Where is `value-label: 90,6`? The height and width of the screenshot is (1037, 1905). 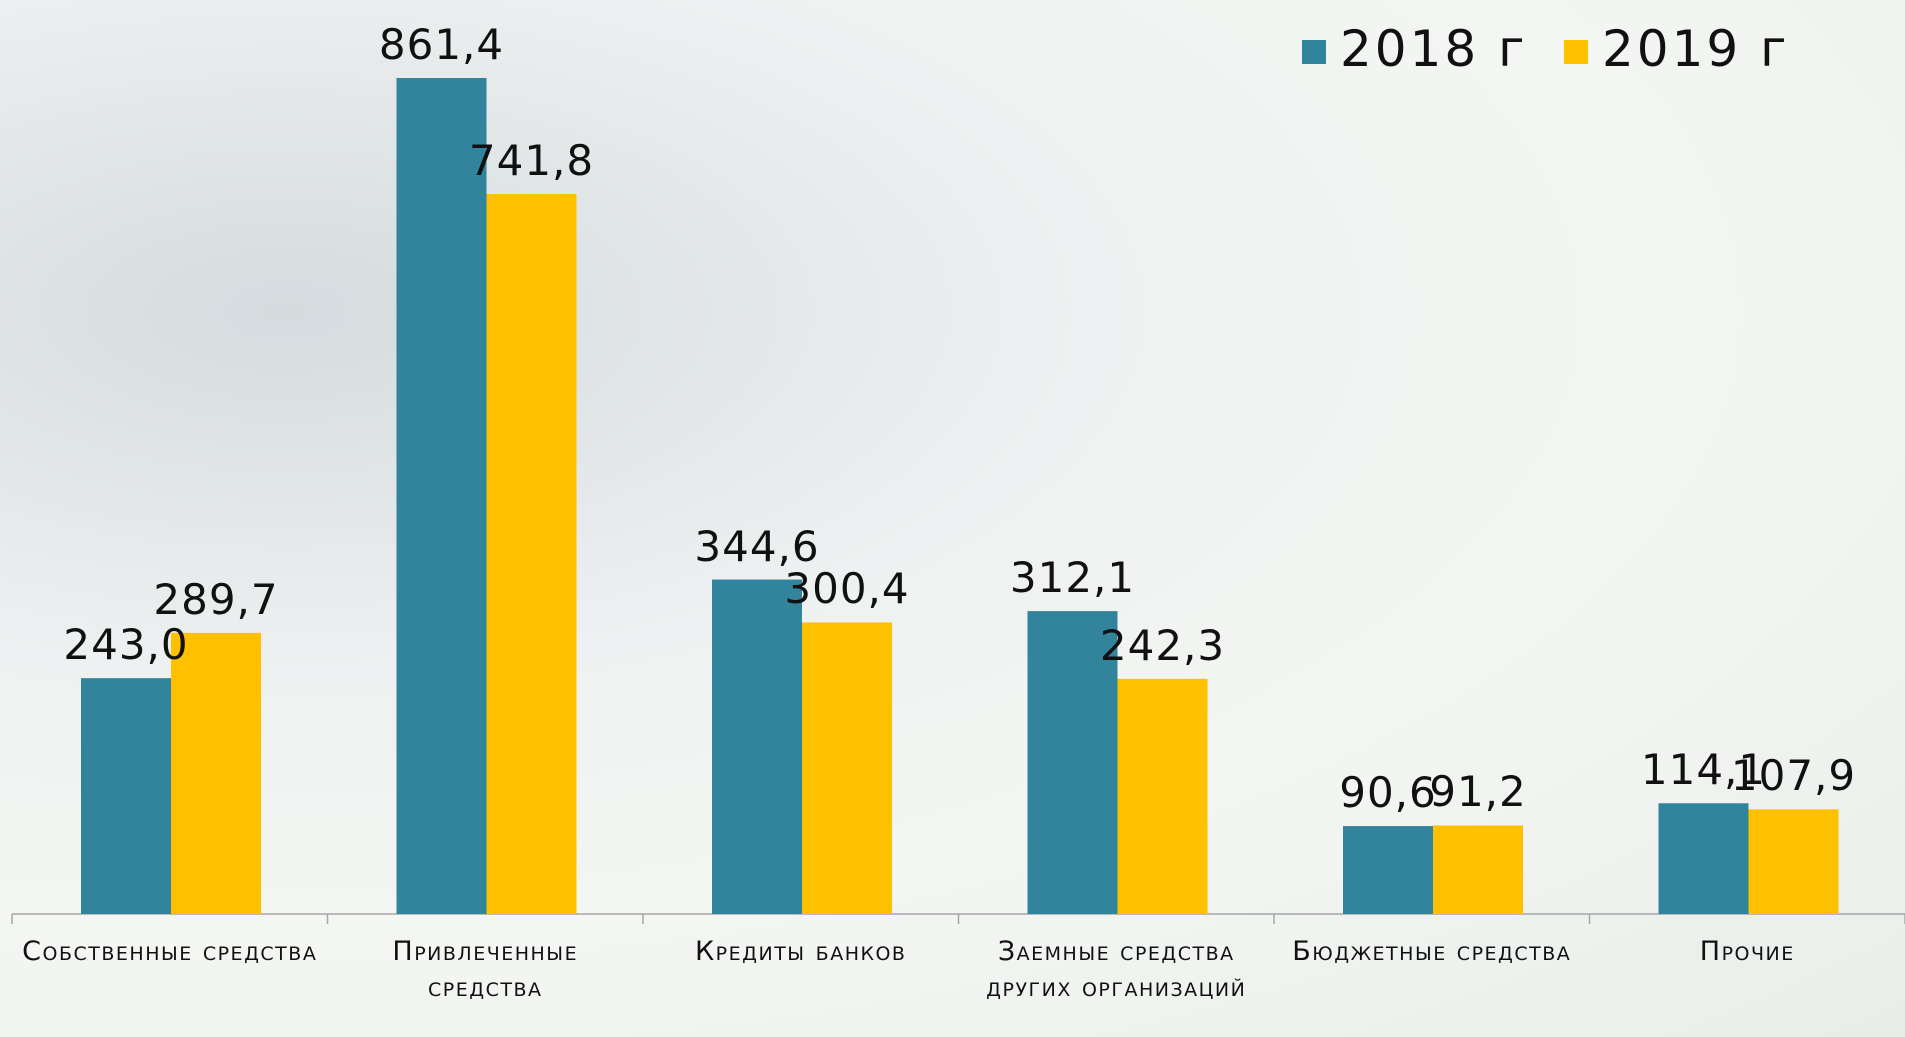
value-label: 90,6 is located at coordinates (1388, 793).